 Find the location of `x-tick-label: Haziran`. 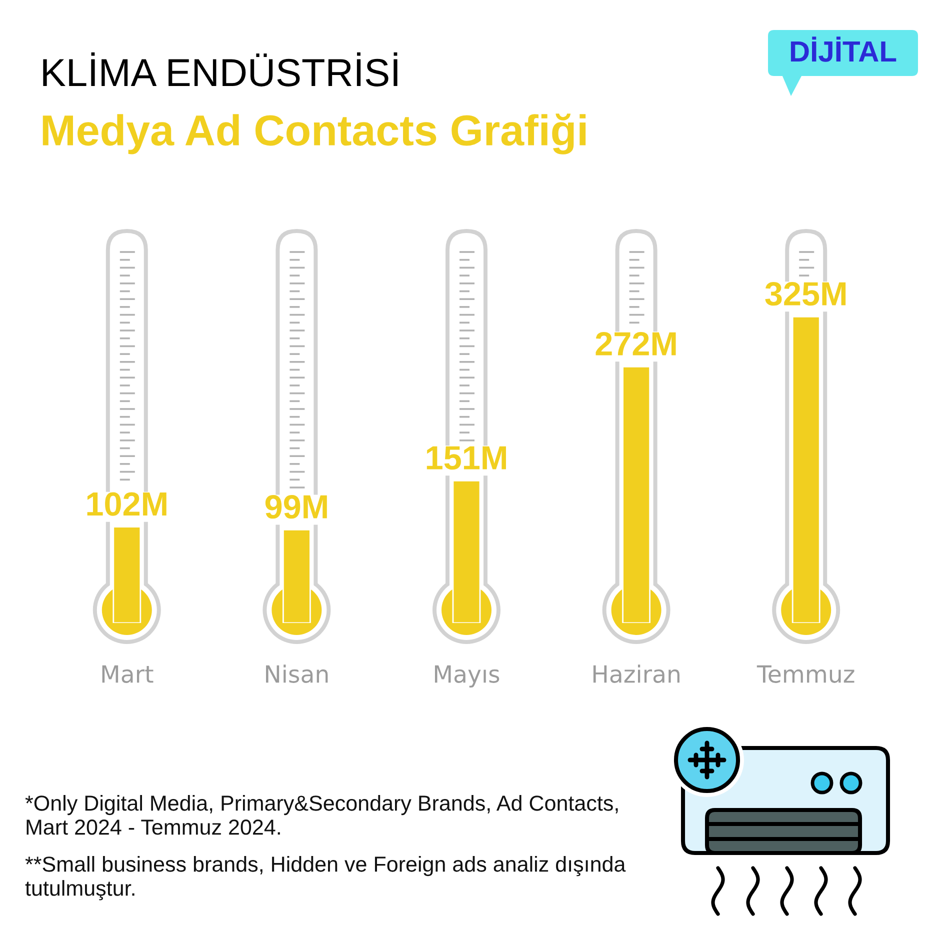

x-tick-label: Haziran is located at coordinates (636, 673).